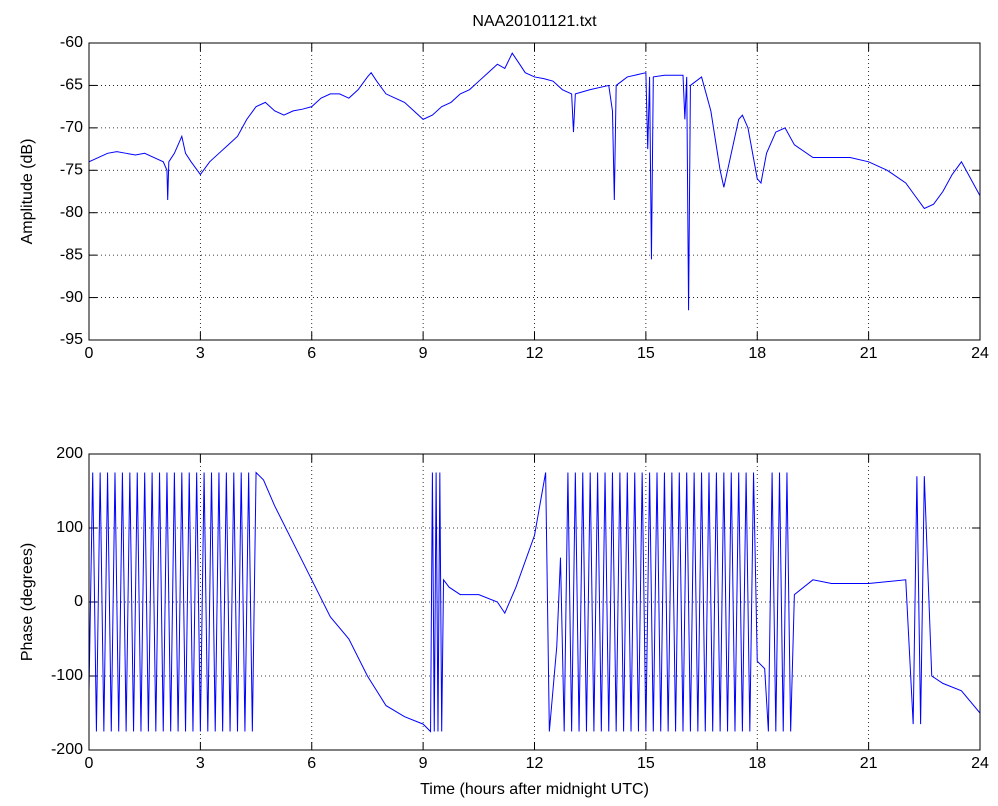 Image resolution: width=998 pixels, height=806 pixels. Describe the element at coordinates (71, 42) in the screenshot. I see `y-tick-label: -60` at that location.